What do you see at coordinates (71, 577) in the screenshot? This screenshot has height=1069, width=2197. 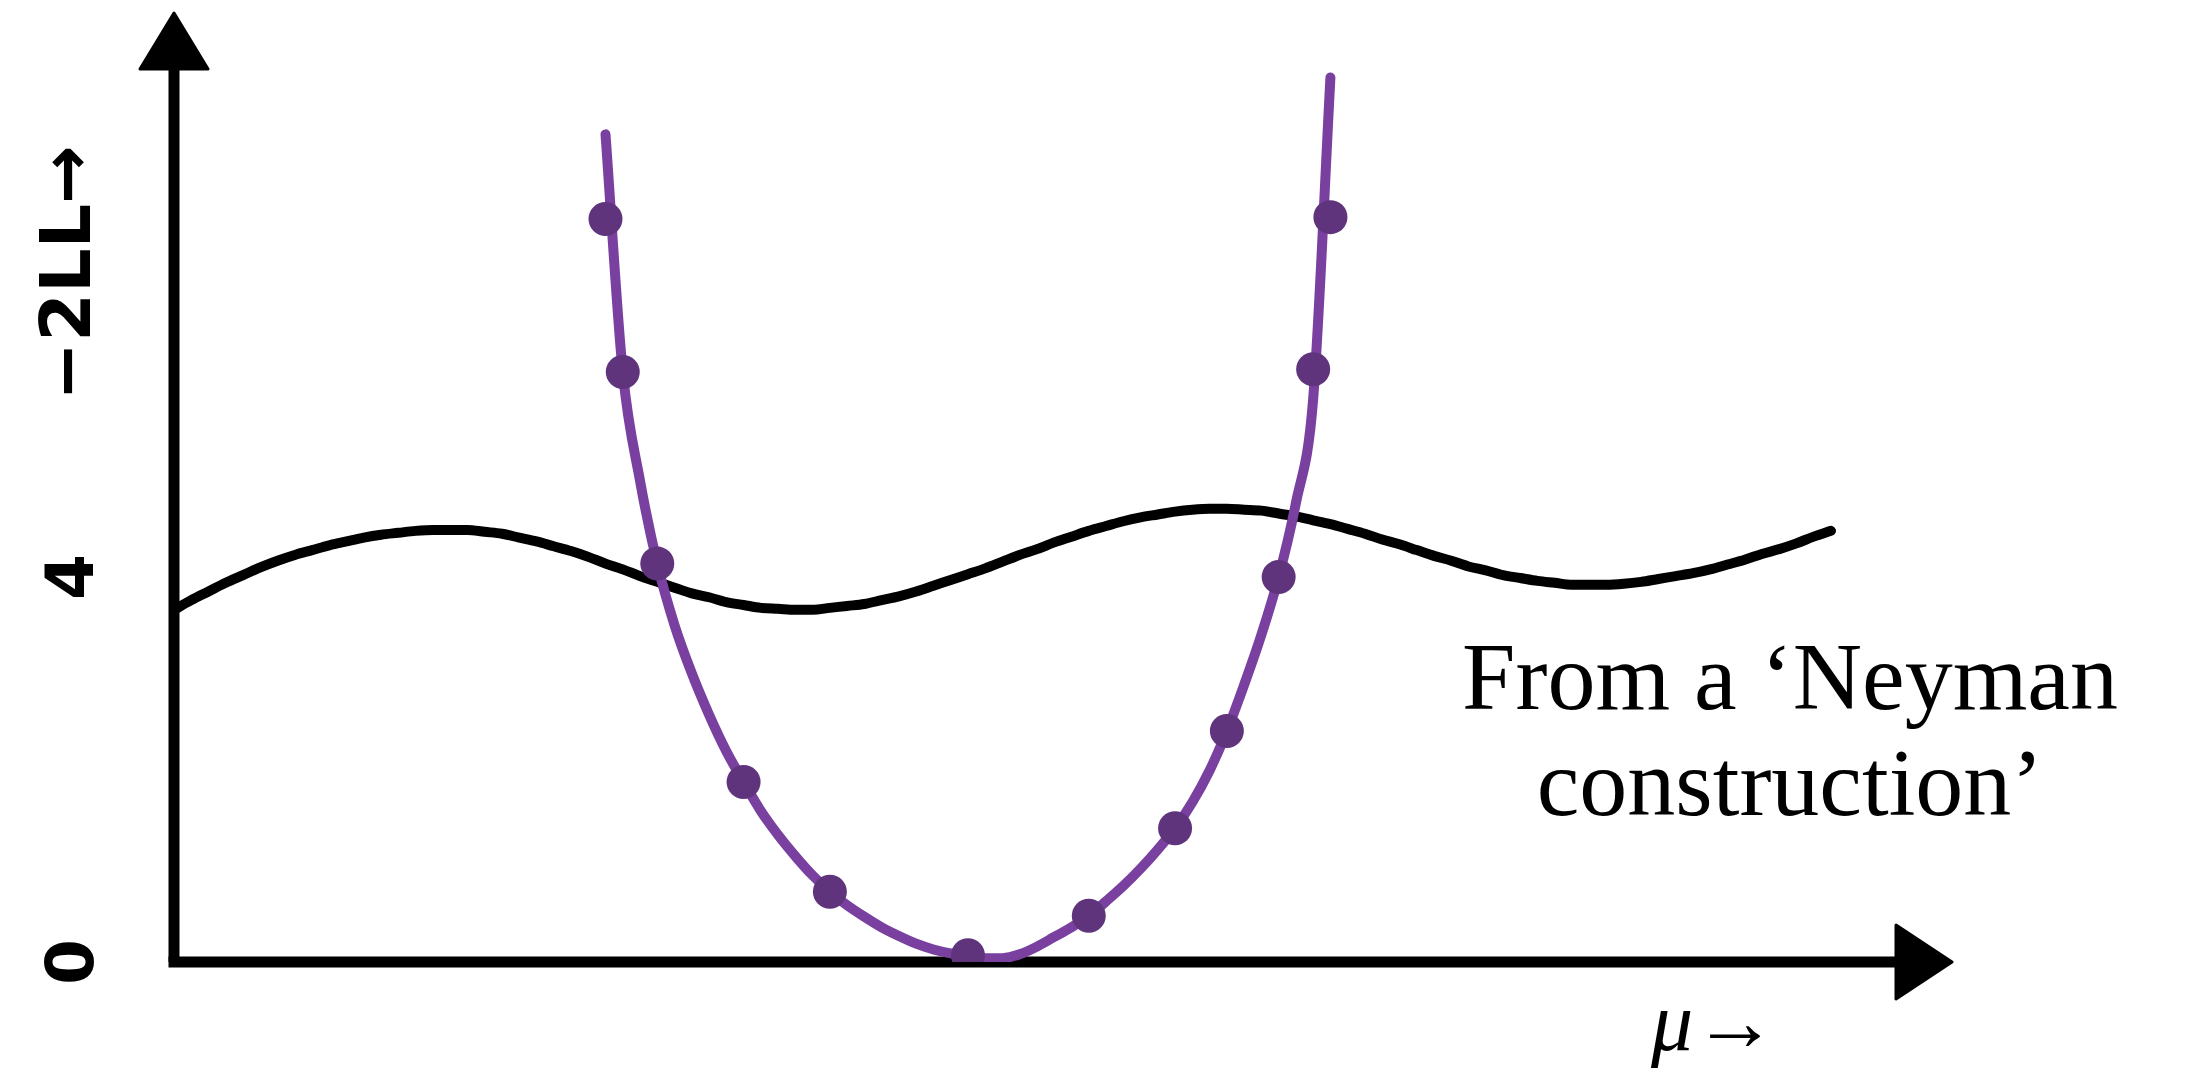 I see `y-tick-label: 4` at bounding box center [71, 577].